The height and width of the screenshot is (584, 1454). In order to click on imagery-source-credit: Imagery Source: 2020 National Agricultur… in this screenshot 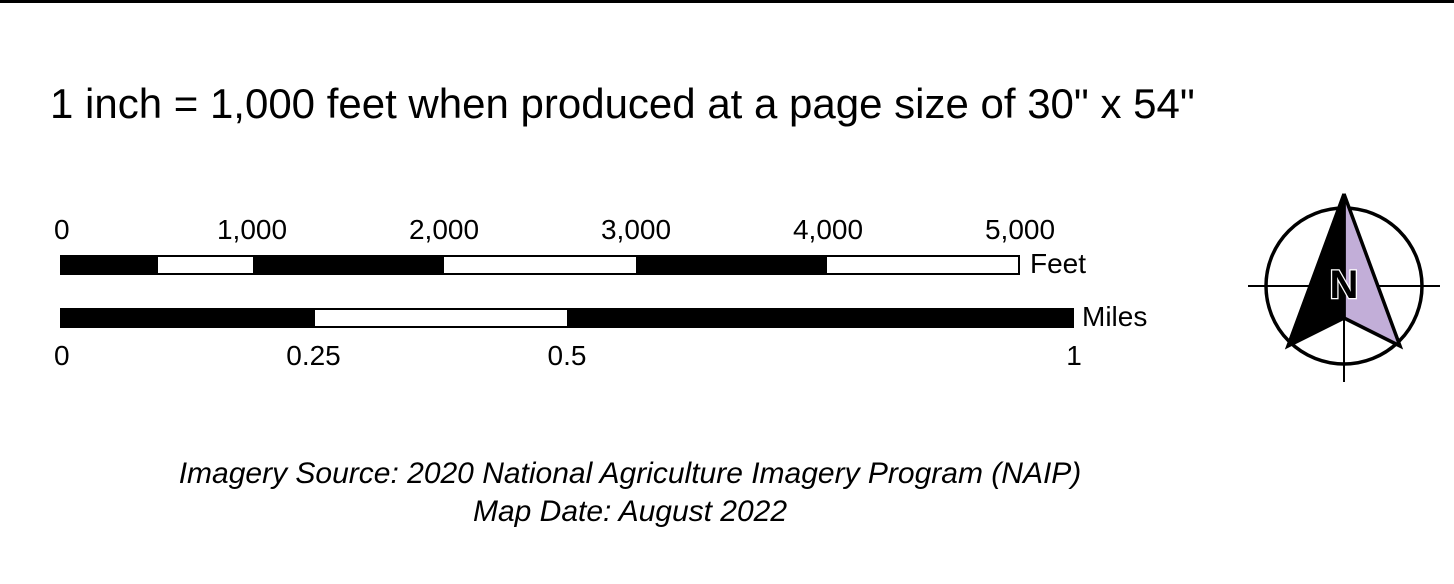, I will do `click(630, 473)`.